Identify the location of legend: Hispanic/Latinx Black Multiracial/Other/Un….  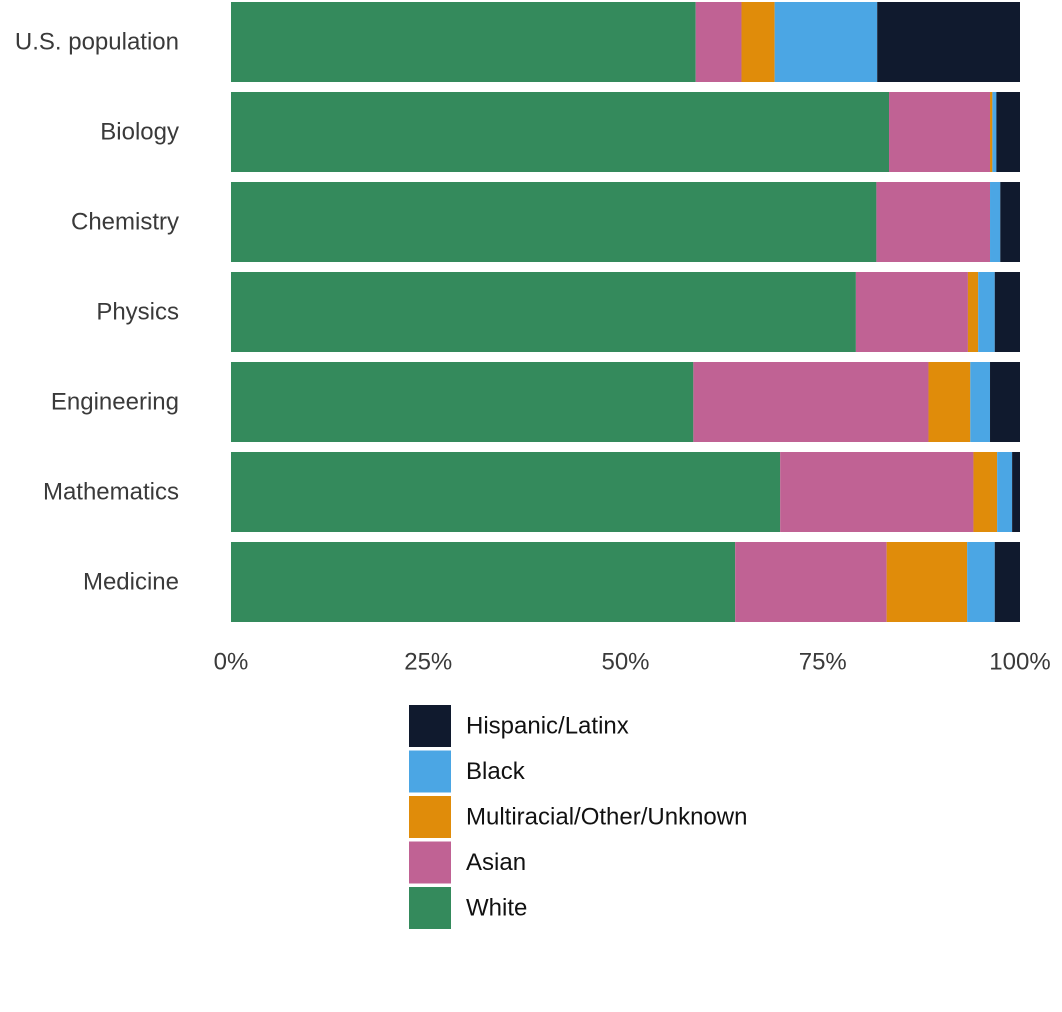
(578, 817).